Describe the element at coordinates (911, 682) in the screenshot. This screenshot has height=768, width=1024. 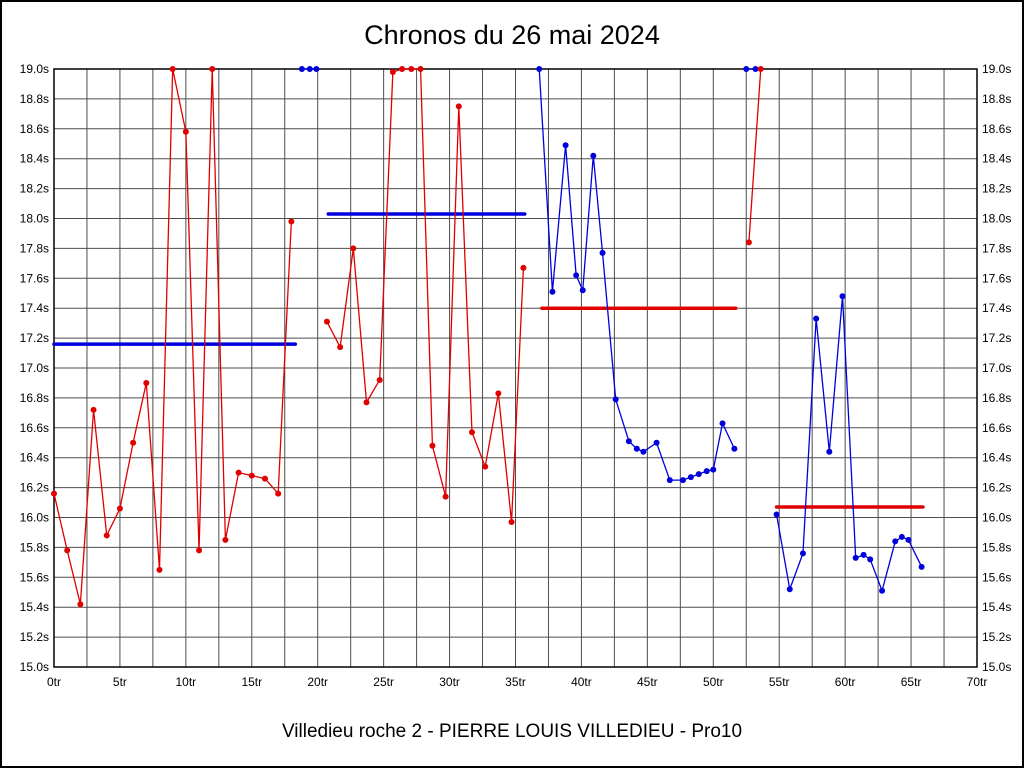
I see `x-tick-label: 65tr` at that location.